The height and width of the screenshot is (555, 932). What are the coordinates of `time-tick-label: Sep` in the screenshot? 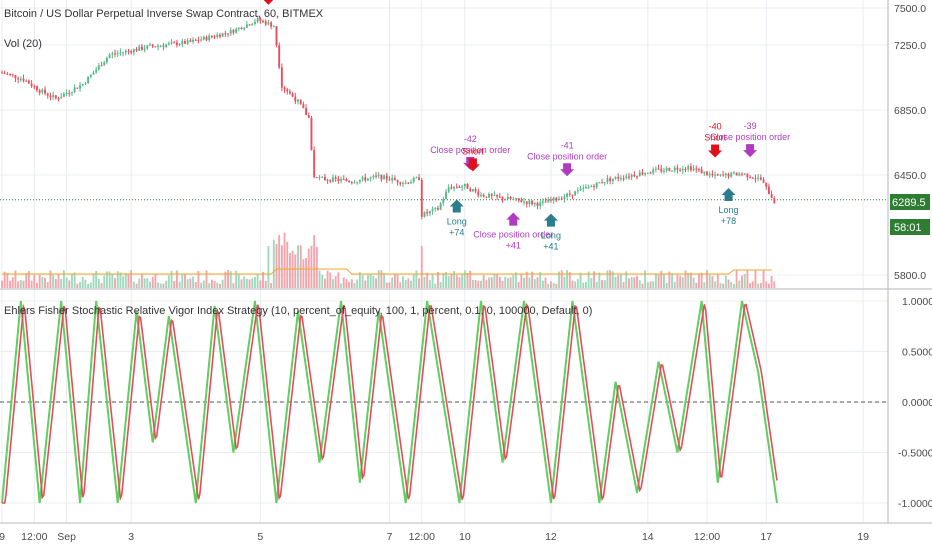 It's located at (66, 537).